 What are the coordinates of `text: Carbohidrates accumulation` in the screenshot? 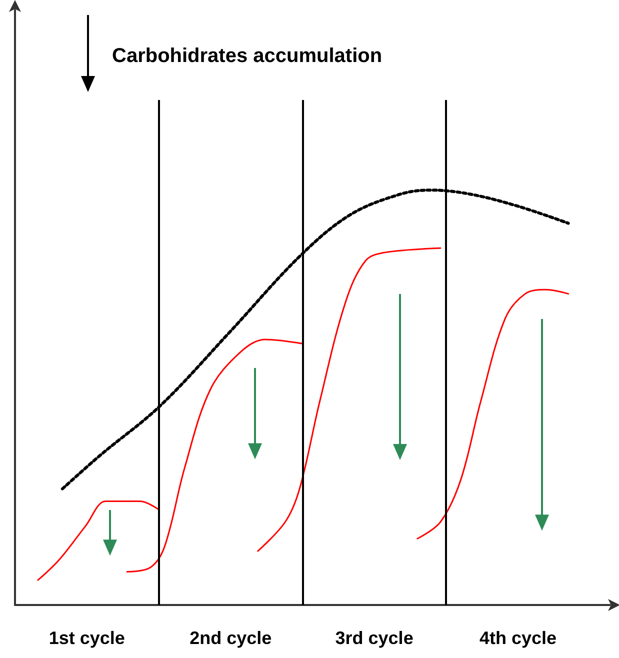 It's located at (247, 56).